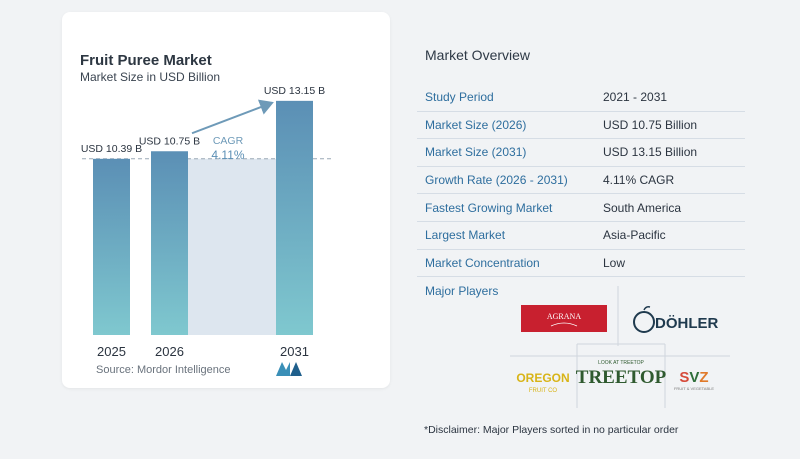  What do you see at coordinates (111, 149) in the screenshot?
I see `value-label-2025: USD 10.39 B` at bounding box center [111, 149].